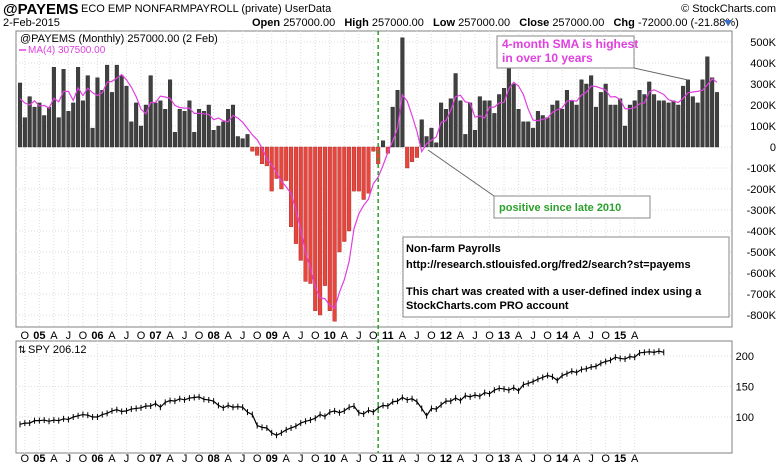 Image resolution: width=780 pixels, height=465 pixels. What do you see at coordinates (577, 336) in the screenshot?
I see `payroll-x-tick-38: A` at bounding box center [577, 336].